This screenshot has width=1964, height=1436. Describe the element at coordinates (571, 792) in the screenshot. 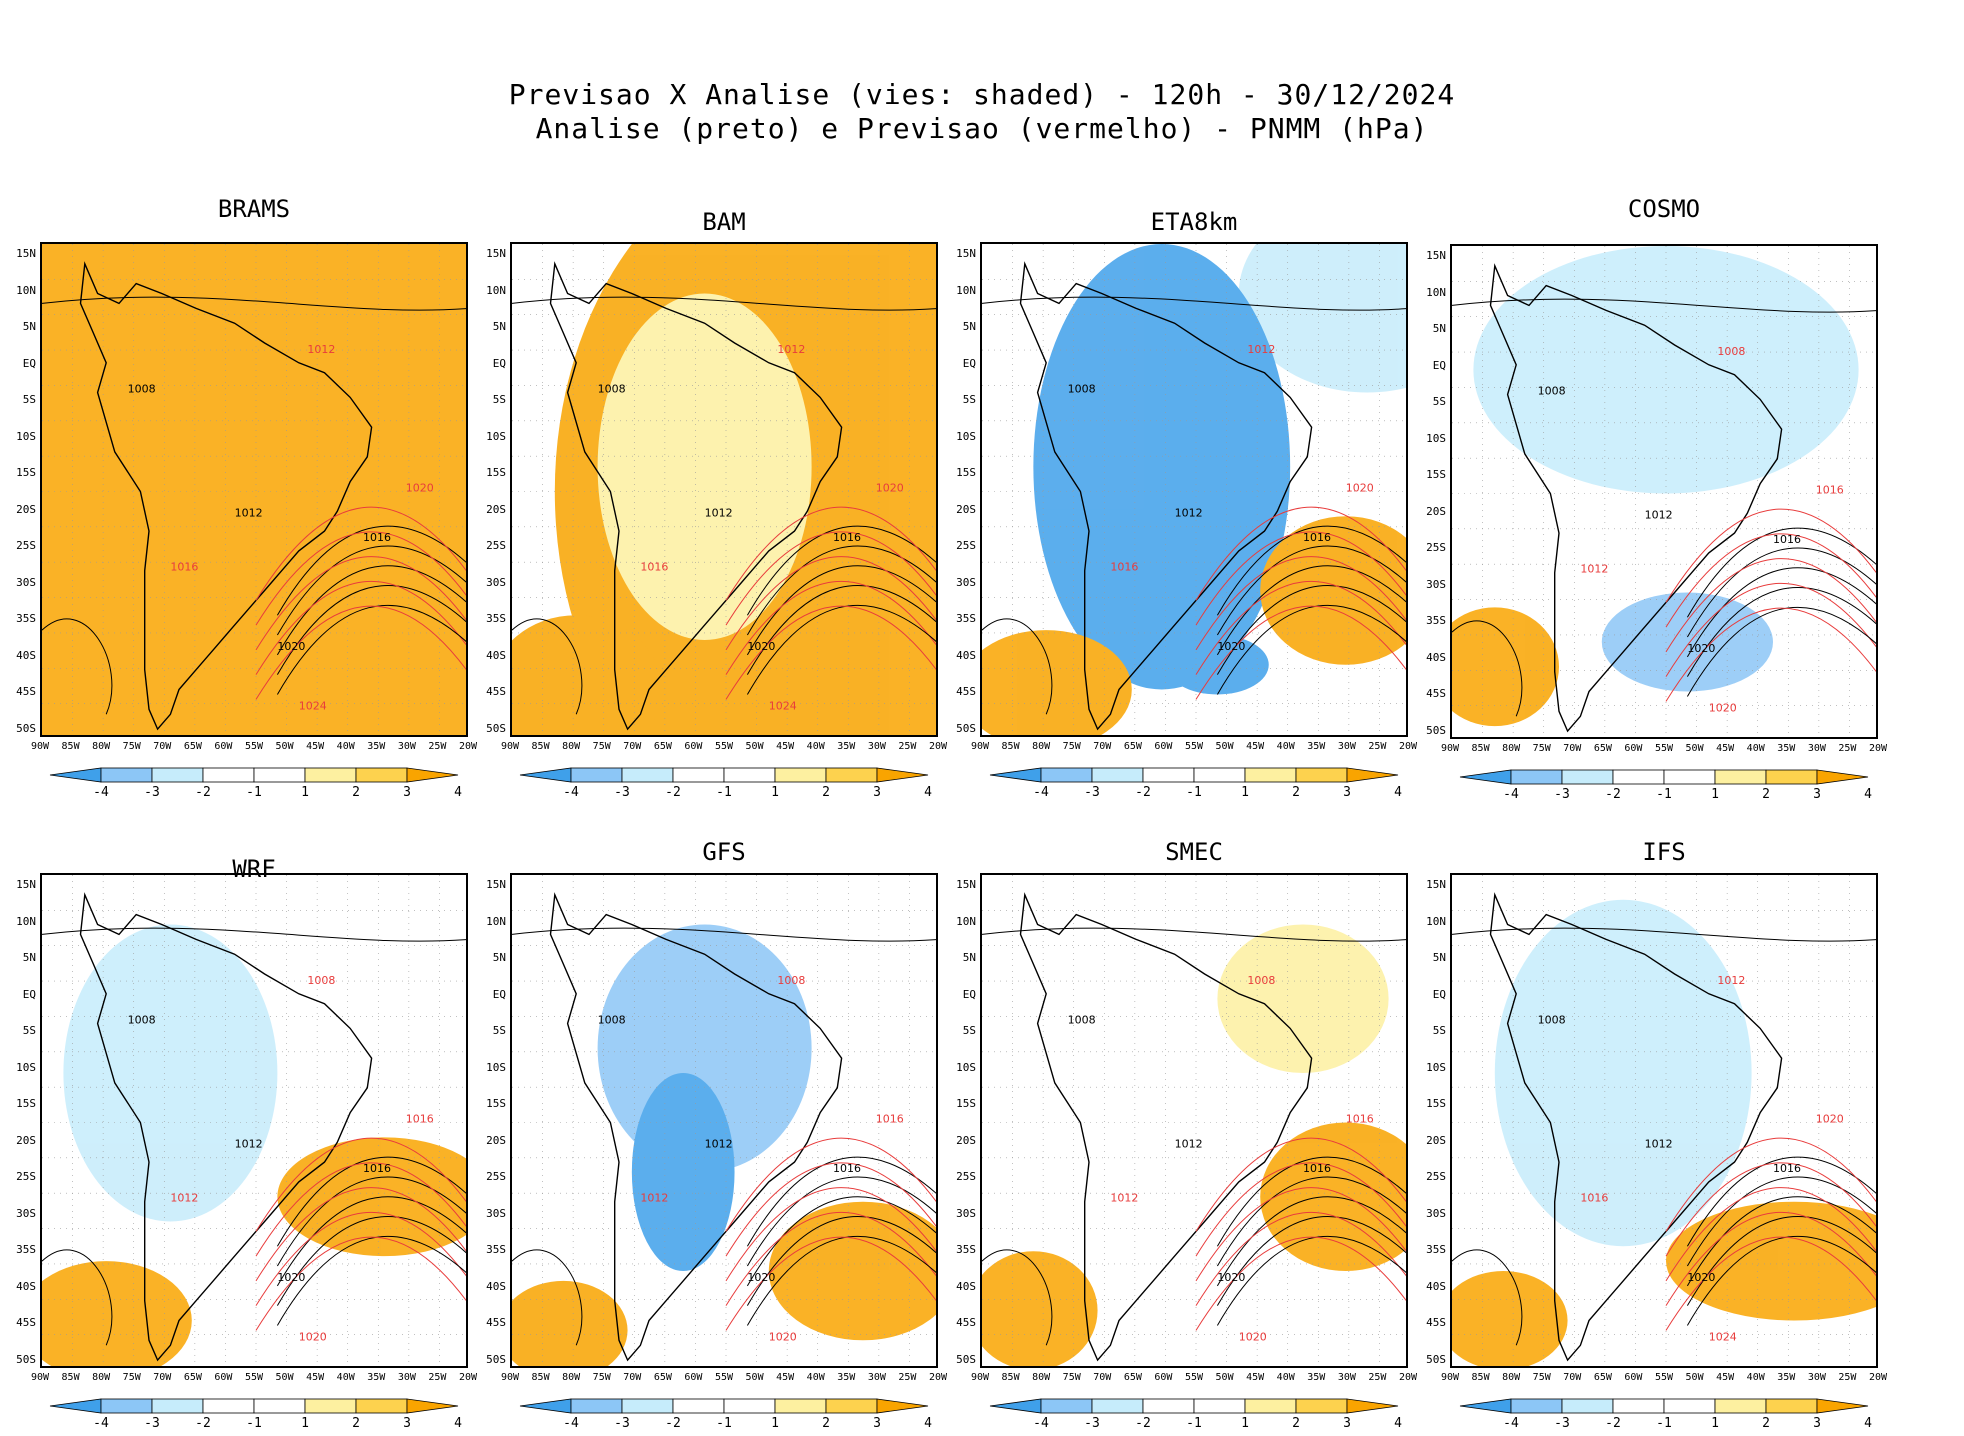

I see `colorbar-label: -4` at that location.